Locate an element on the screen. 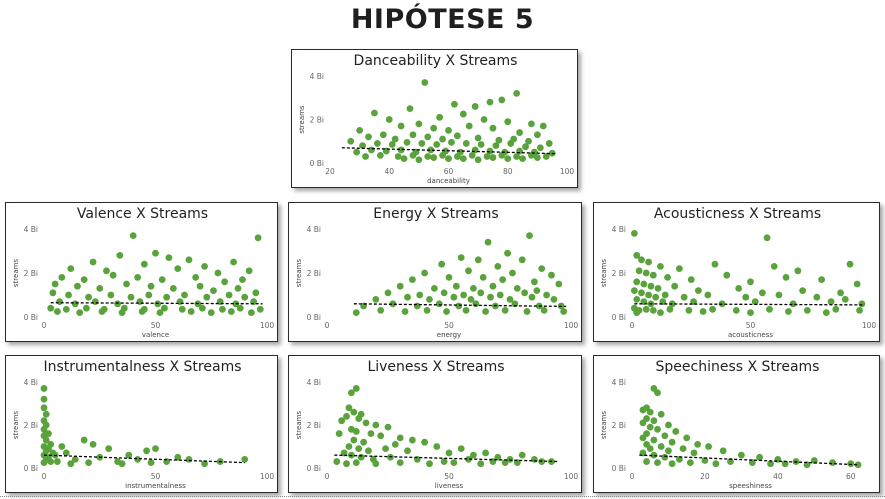  y-axis-title: streams is located at coordinates (604, 425).